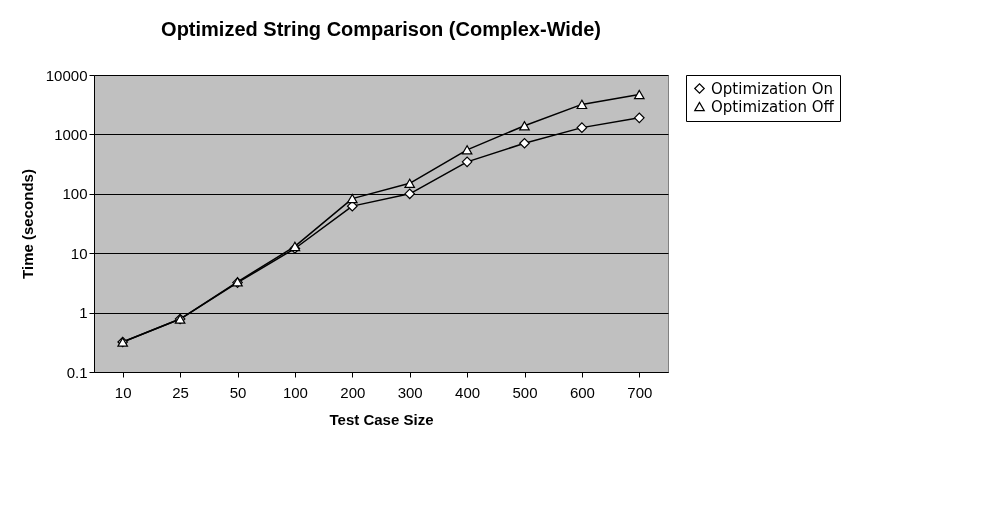 This screenshot has width=1003, height=520. What do you see at coordinates (295, 392) in the screenshot?
I see `x-tick-label: 100` at bounding box center [295, 392].